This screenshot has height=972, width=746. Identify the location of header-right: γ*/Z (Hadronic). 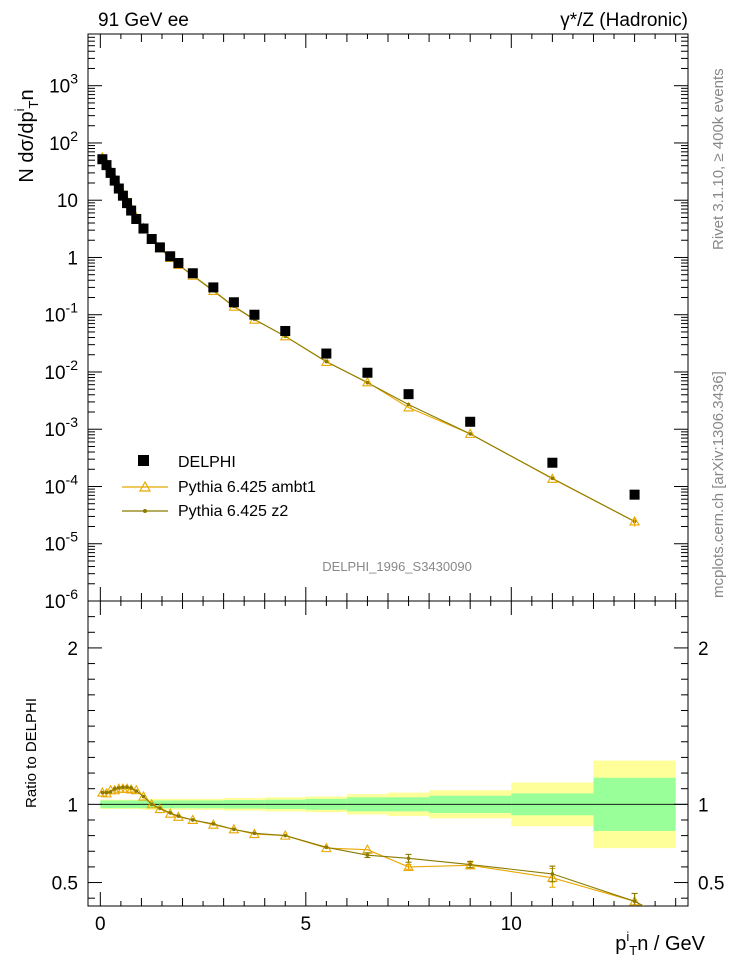
(624, 20).